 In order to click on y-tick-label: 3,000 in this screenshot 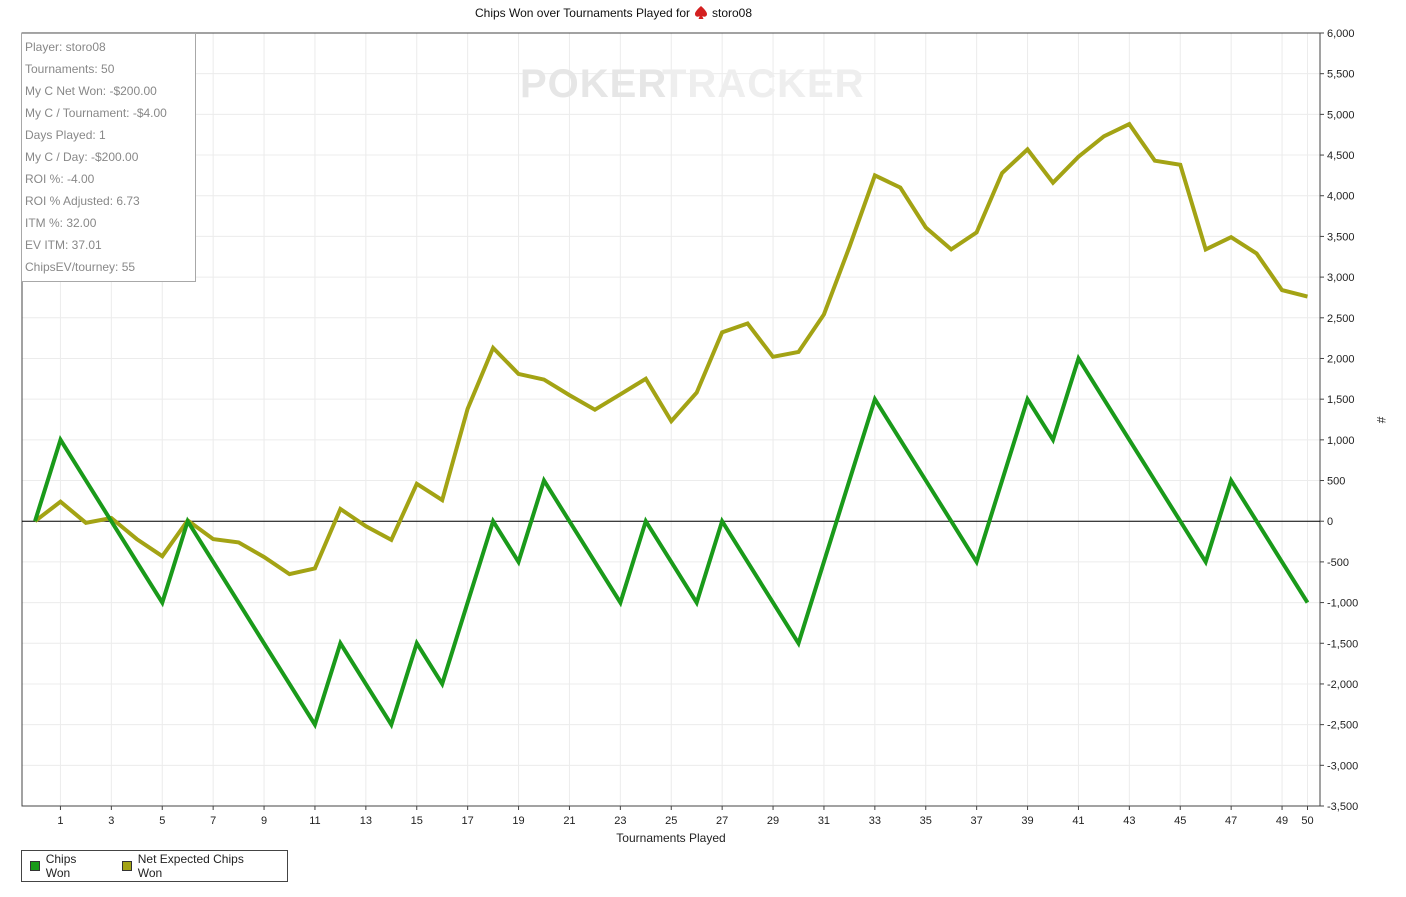, I will do `click(1341, 278)`.